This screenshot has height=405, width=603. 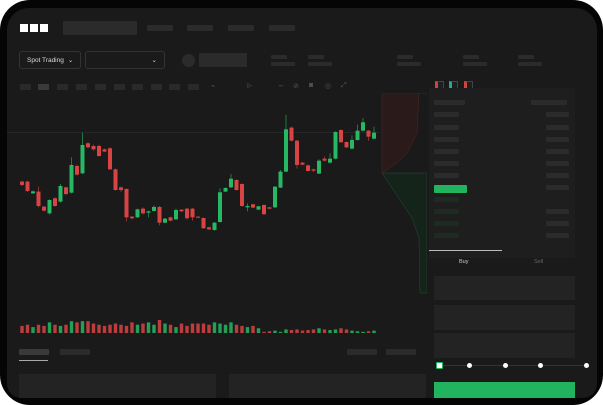 I want to click on market-type-select: Spot Trading ⌄, so click(x=50, y=60).